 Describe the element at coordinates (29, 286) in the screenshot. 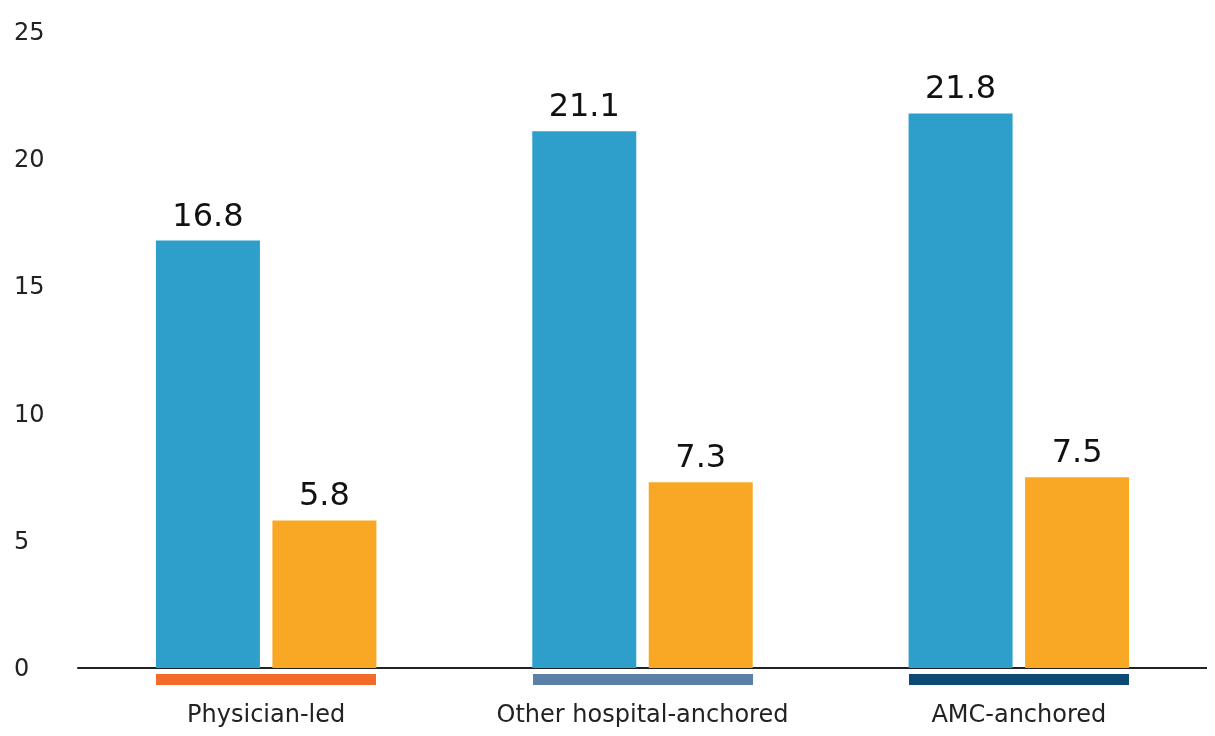

I see `y-tick-label: 15` at that location.